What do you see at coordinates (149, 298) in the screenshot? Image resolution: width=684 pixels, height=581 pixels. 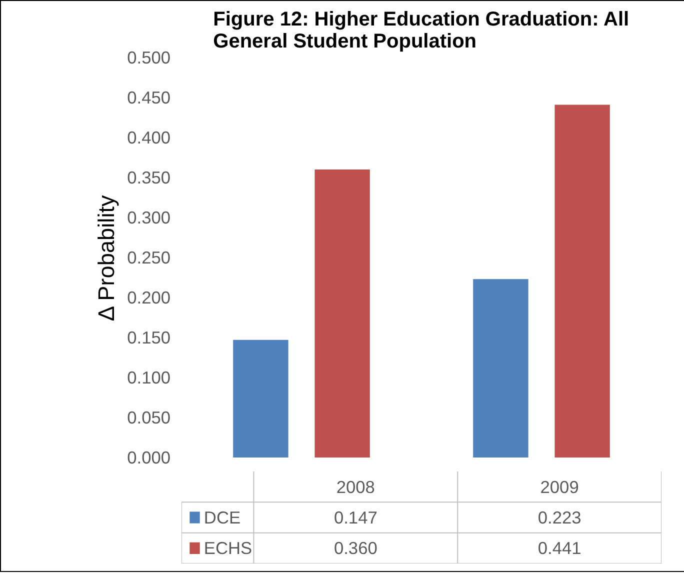 I see `y-tick-label: 0.200` at bounding box center [149, 298].